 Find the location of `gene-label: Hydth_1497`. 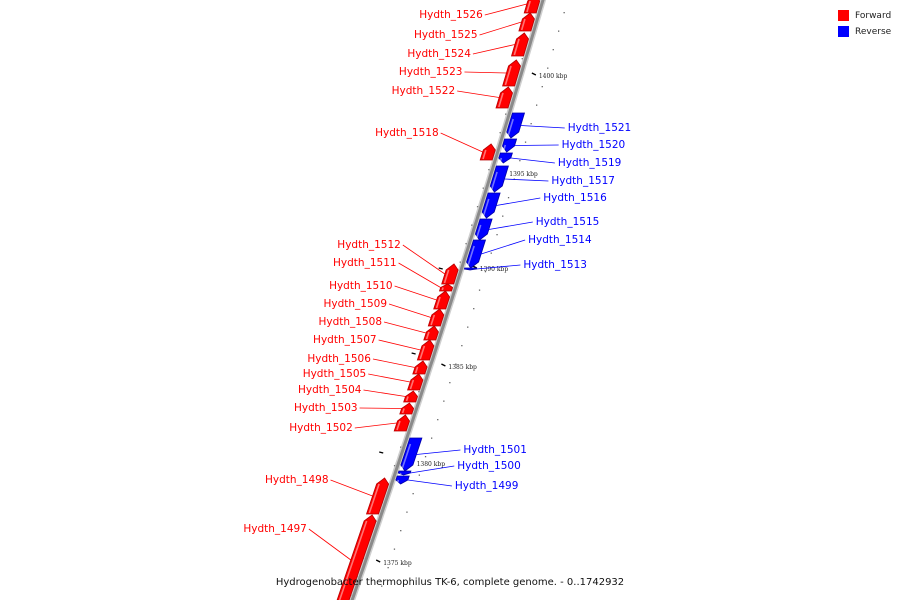

gene-label: Hydth_1497 is located at coordinates (275, 529).